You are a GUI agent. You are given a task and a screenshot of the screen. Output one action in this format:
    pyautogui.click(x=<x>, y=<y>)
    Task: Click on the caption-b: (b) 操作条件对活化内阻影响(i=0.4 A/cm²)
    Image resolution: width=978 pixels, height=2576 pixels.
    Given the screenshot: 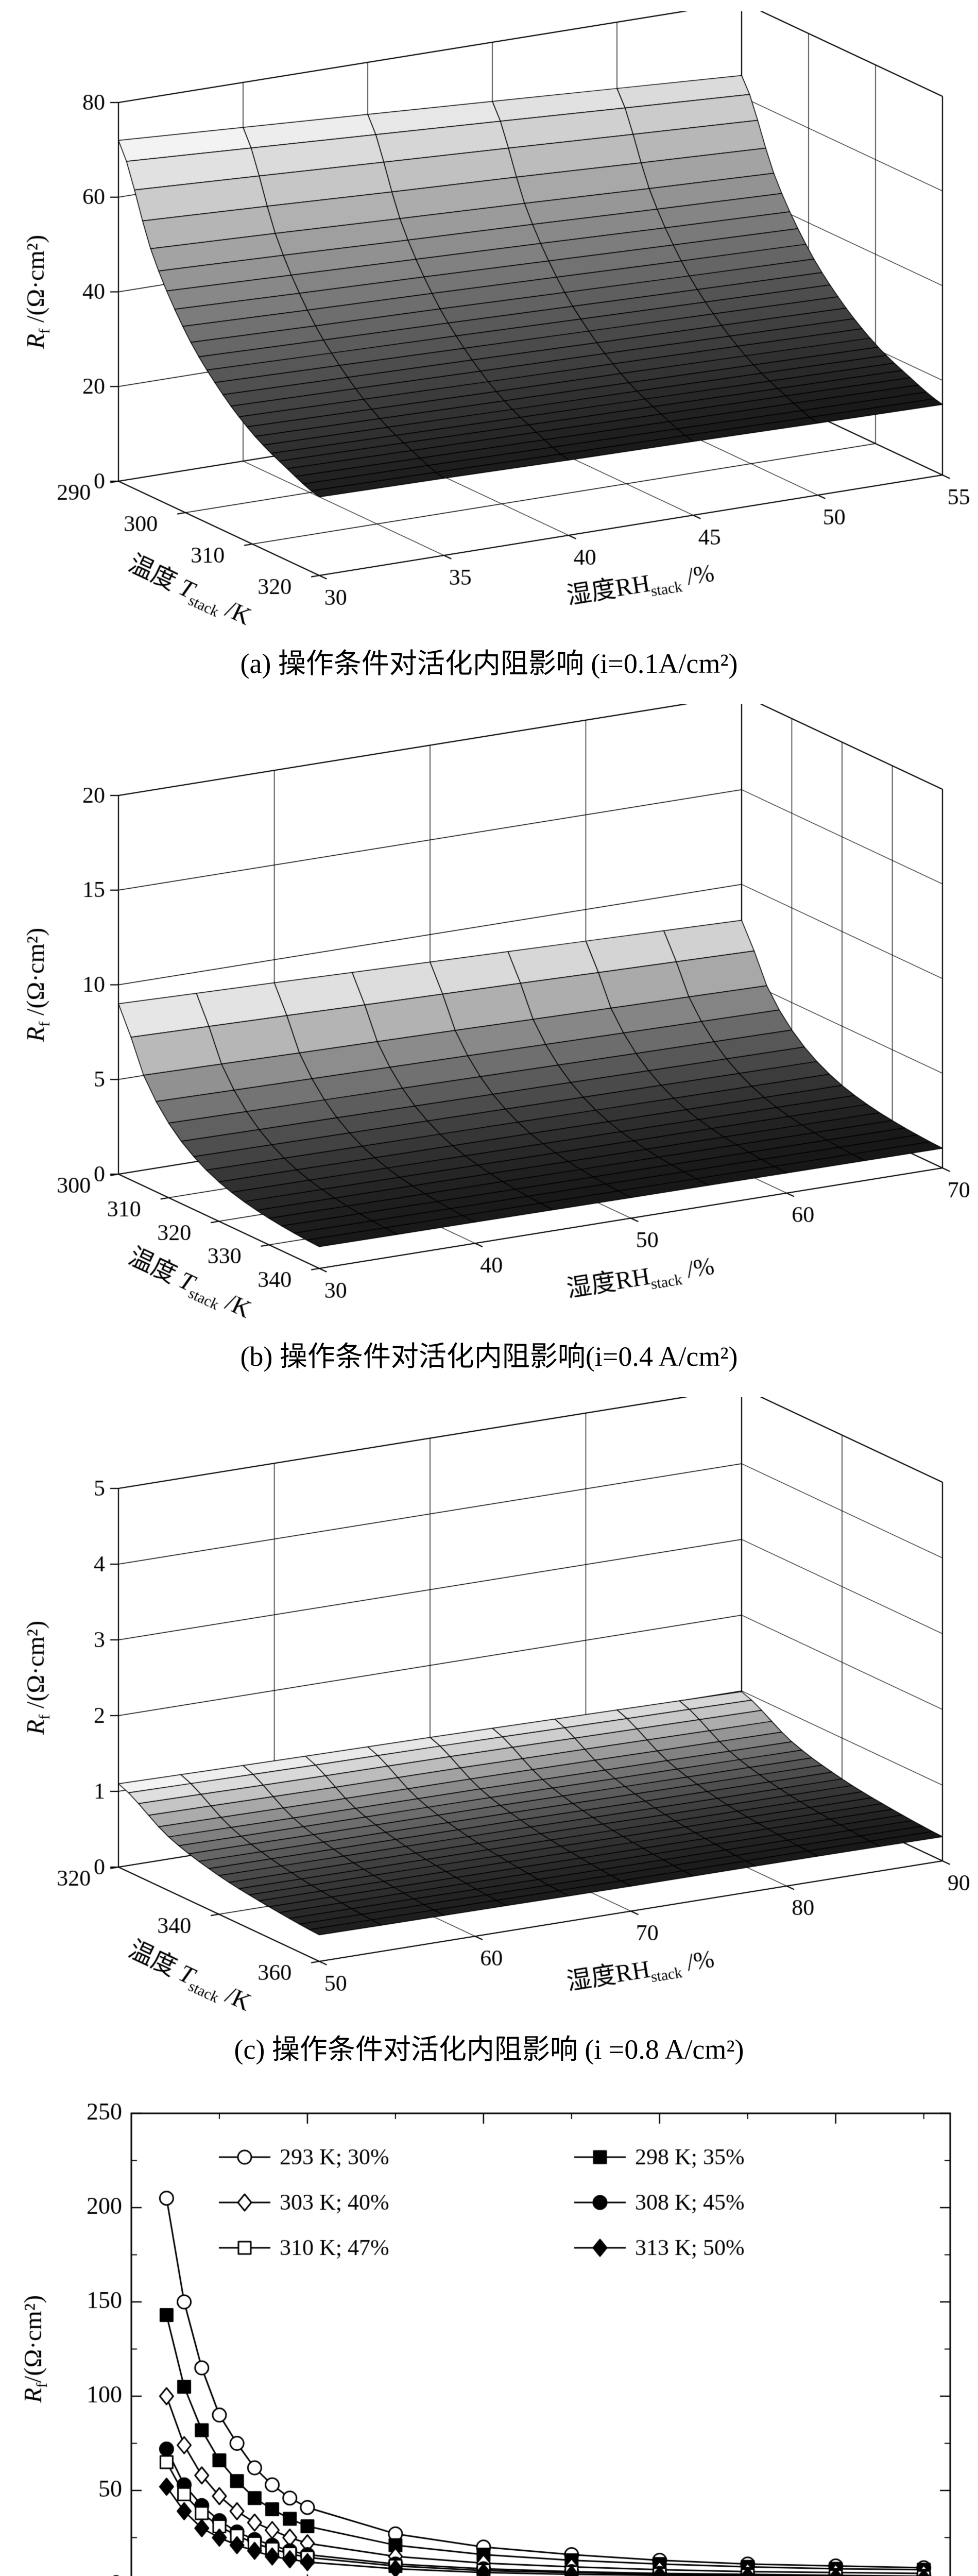 What is the action you would take?
    pyautogui.click(x=489, y=1356)
    